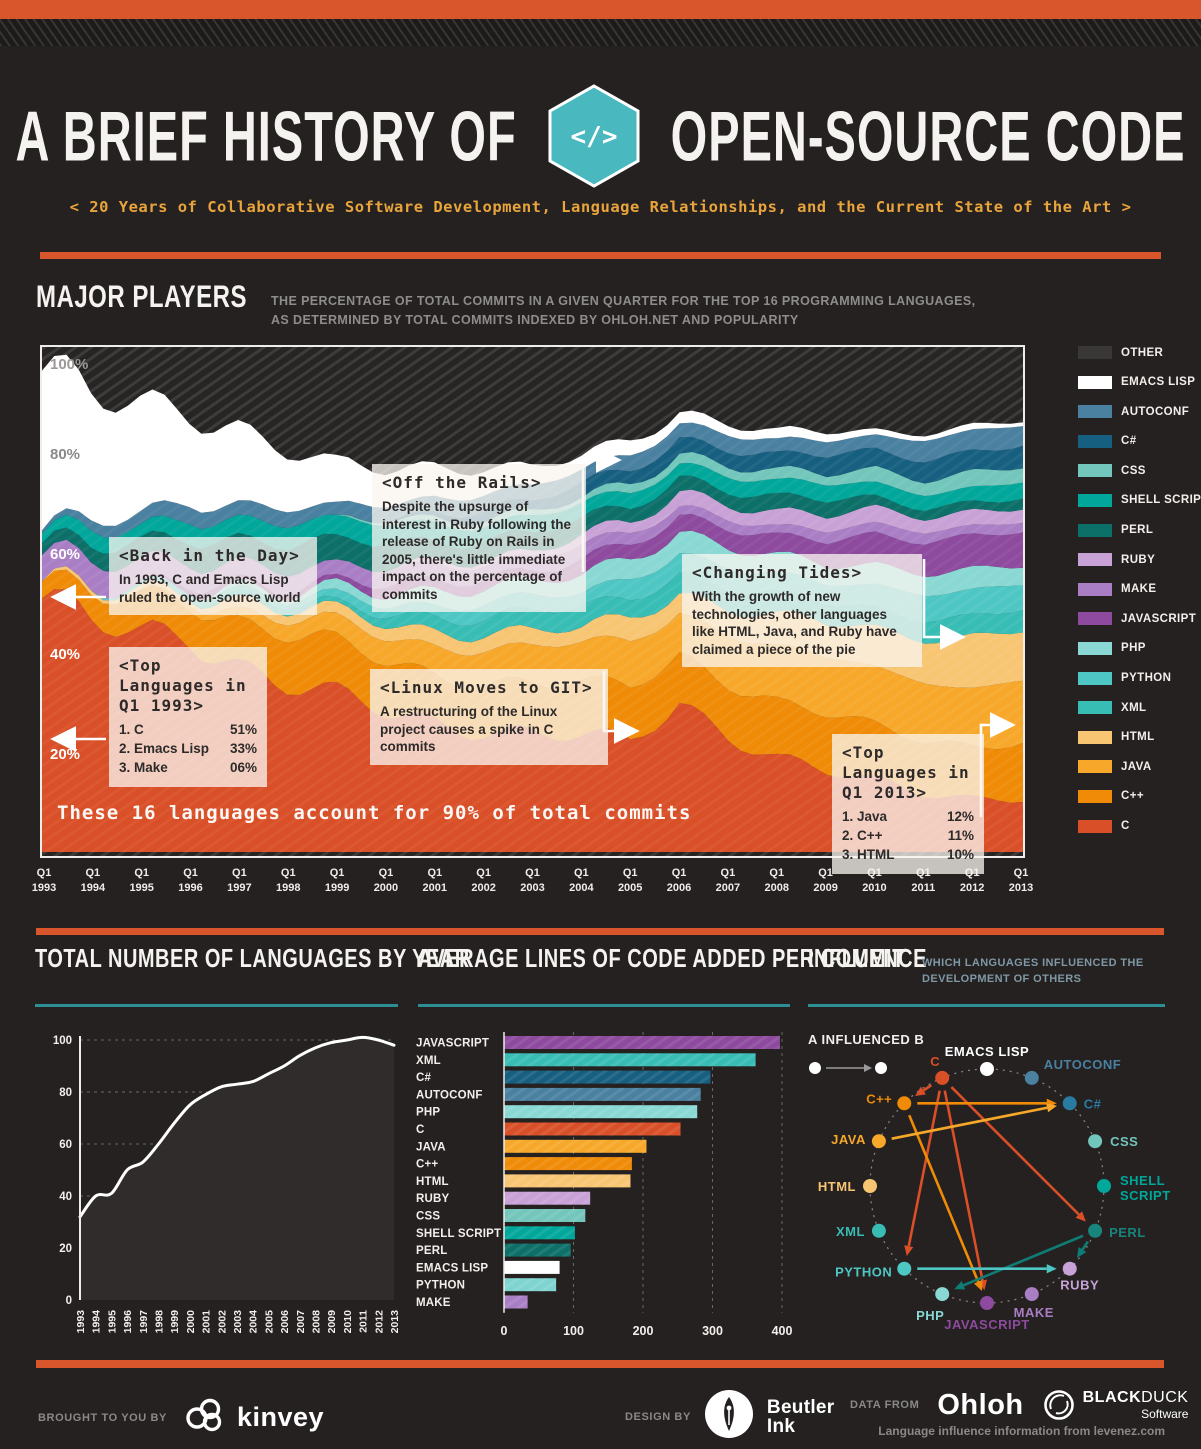  What do you see at coordinates (420, 1130) in the screenshot?
I see `bar-label-c: C` at bounding box center [420, 1130].